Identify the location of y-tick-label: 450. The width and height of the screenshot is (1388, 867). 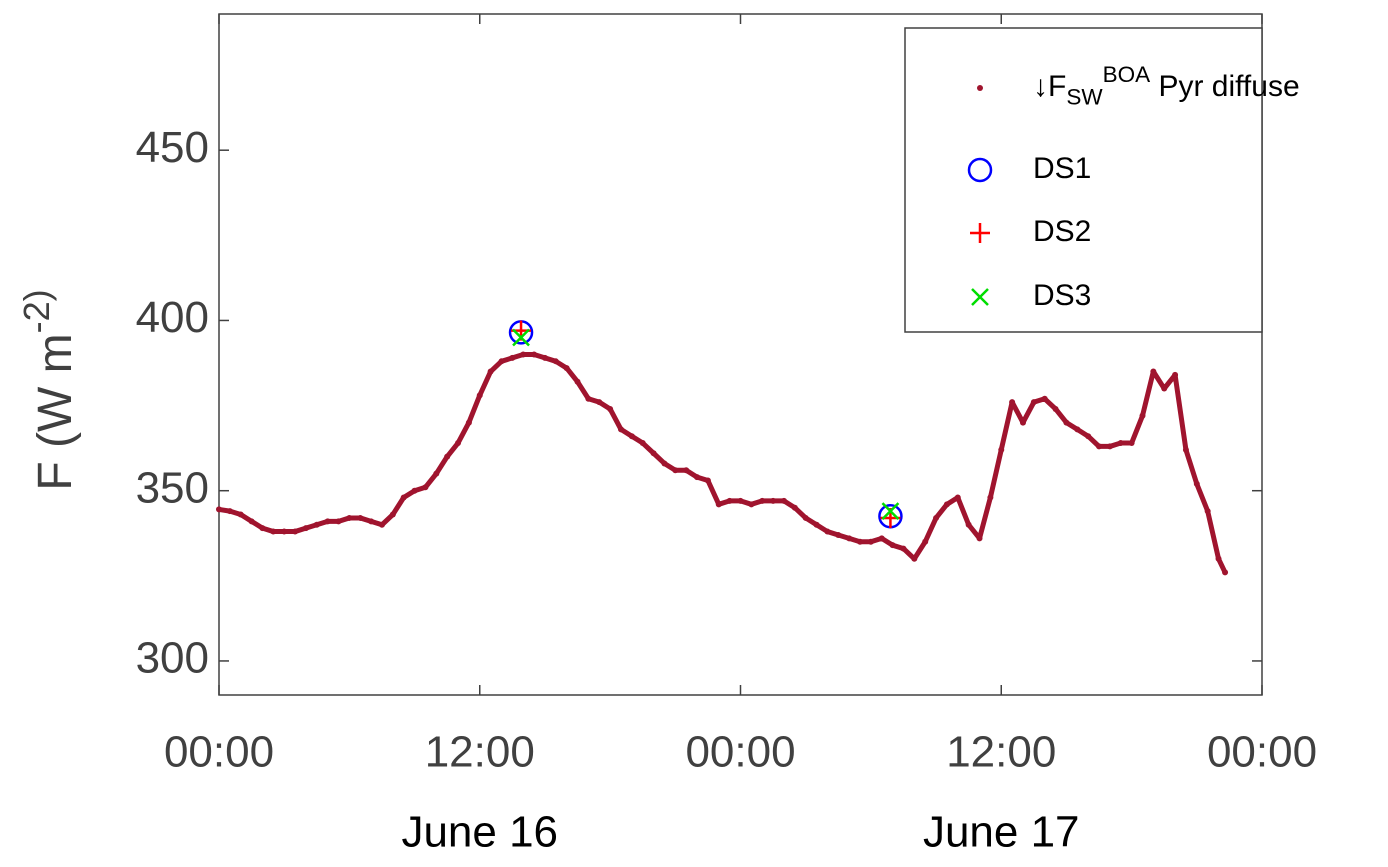
(172, 147).